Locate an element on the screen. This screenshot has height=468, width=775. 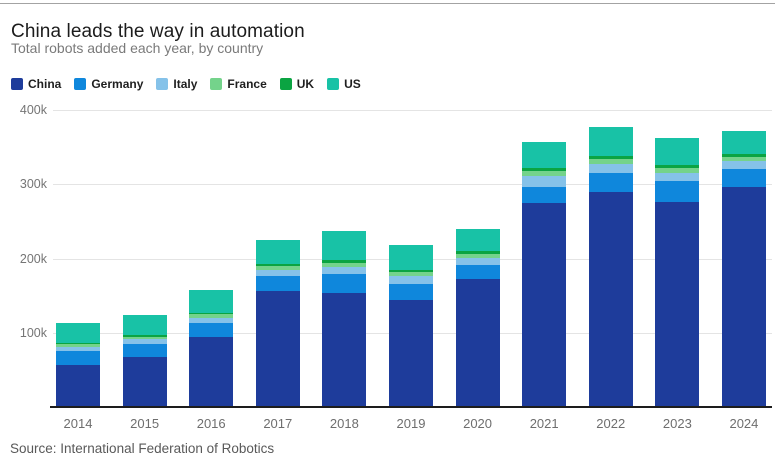
gridline-400k is located at coordinates (412, 111).